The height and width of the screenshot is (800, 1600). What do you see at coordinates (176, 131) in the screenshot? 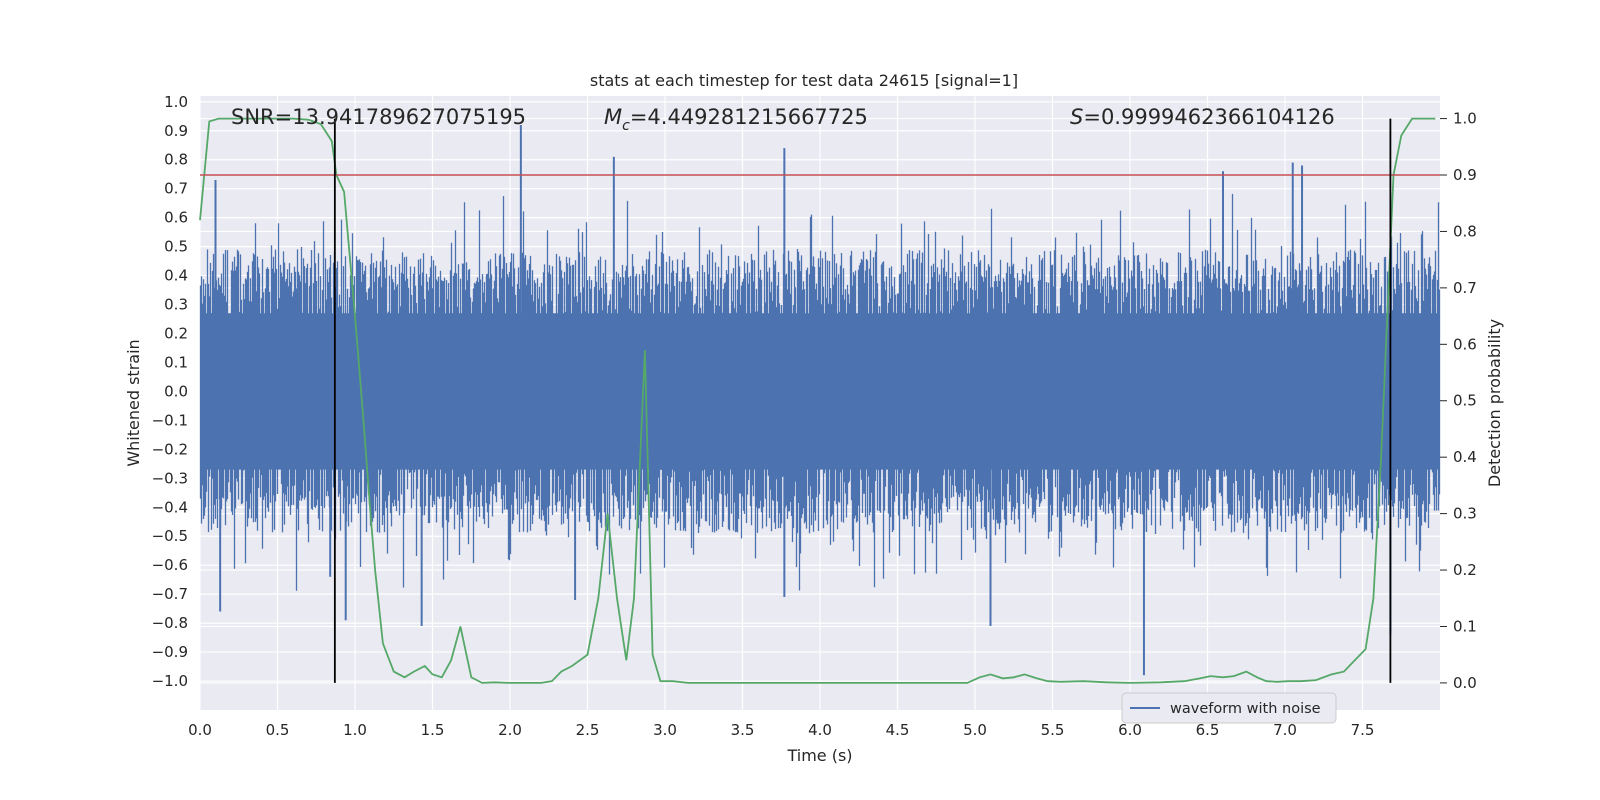
I see `y-tick-label: 0.9` at bounding box center [176, 131].